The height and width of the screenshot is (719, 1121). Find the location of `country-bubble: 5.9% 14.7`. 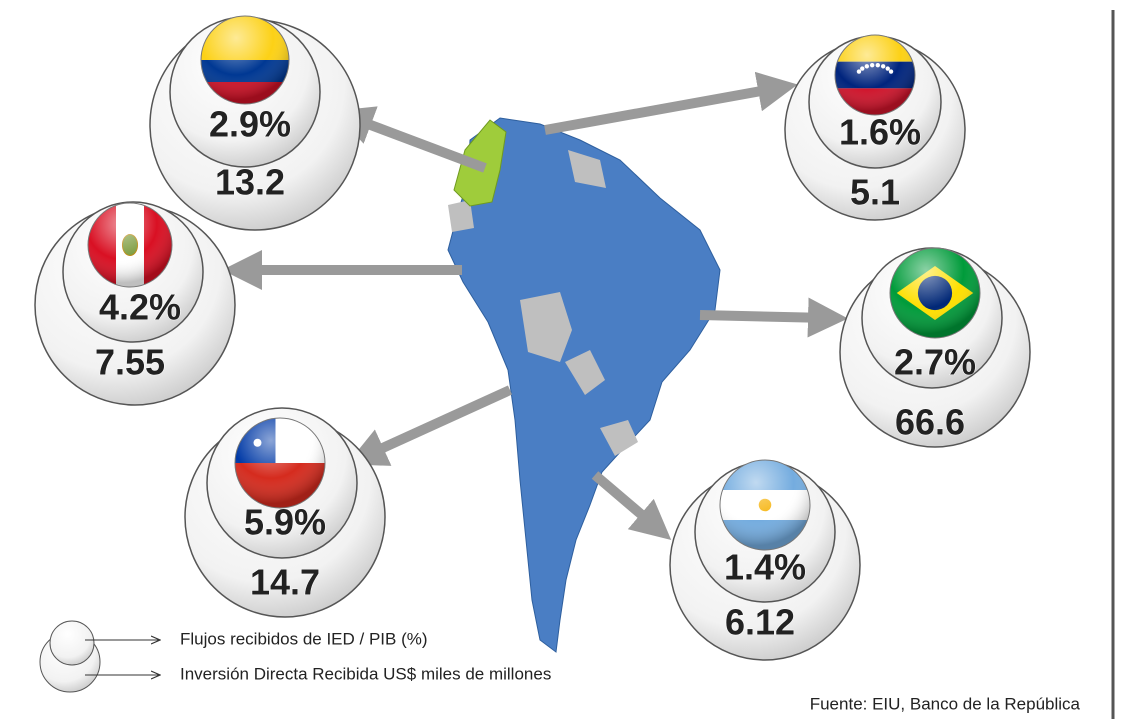

country-bubble: 5.9% 14.7 is located at coordinates (285, 512).